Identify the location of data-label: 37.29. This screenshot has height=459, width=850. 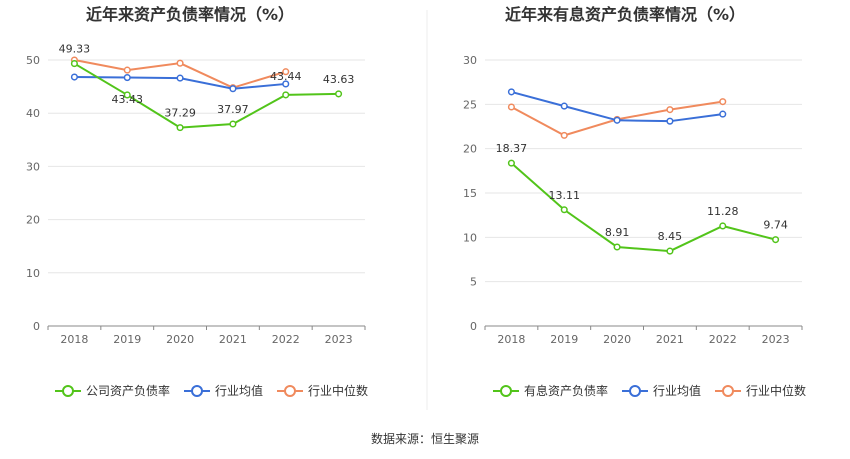
(180, 113).